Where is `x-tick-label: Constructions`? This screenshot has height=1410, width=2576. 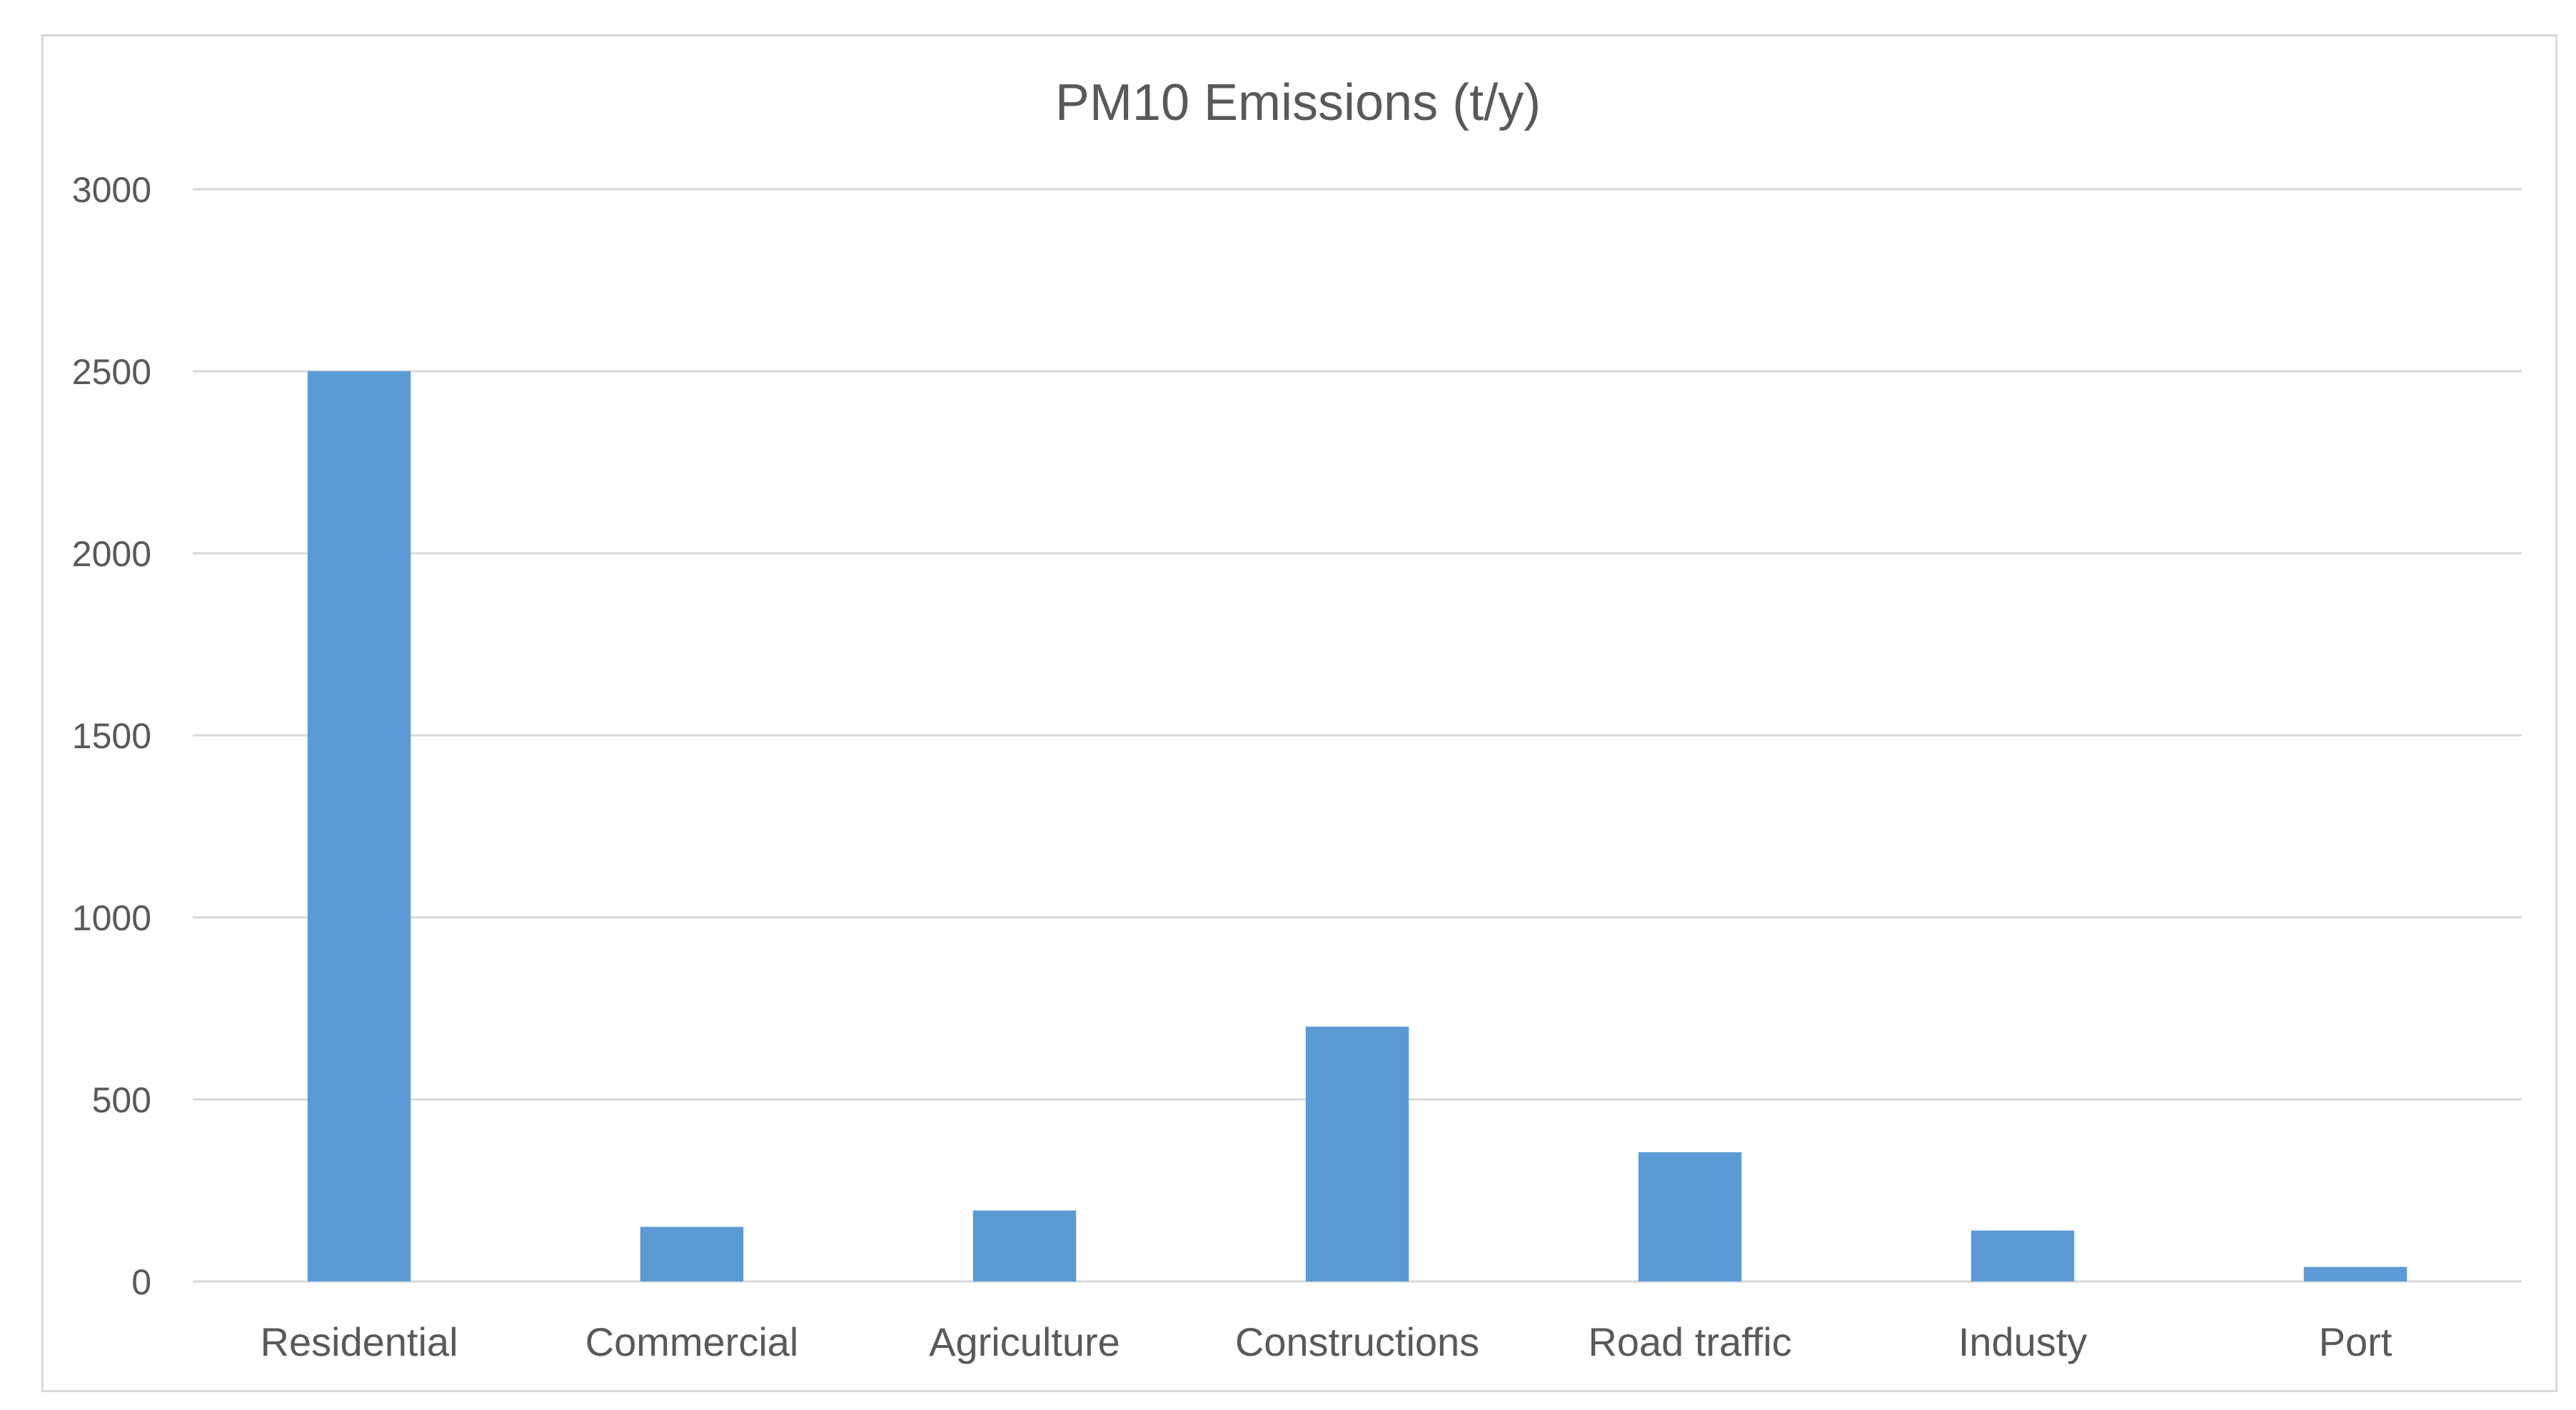
x-tick-label: Constructions is located at coordinates (1357, 1341).